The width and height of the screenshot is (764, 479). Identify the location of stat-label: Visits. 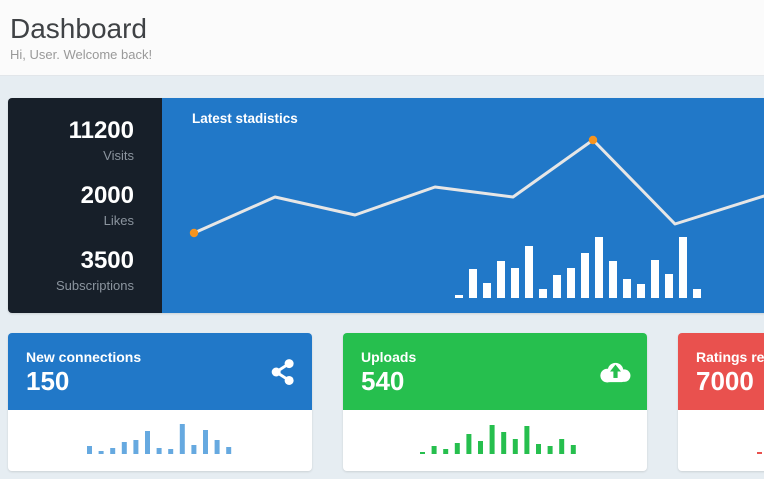
(118, 155).